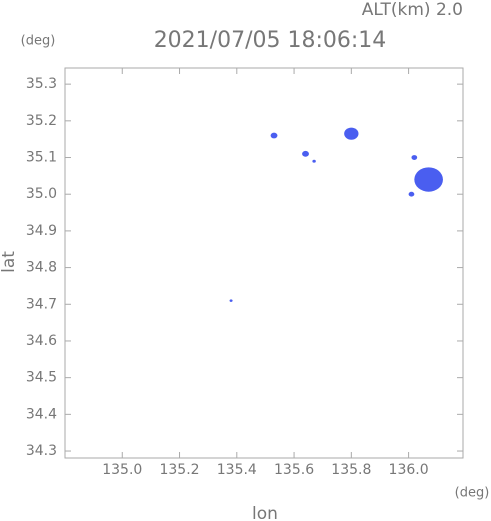 This screenshot has height=521, width=491. Describe the element at coordinates (270, 40) in the screenshot. I see `chart-title: 2021/07/05 18:06:14` at that location.